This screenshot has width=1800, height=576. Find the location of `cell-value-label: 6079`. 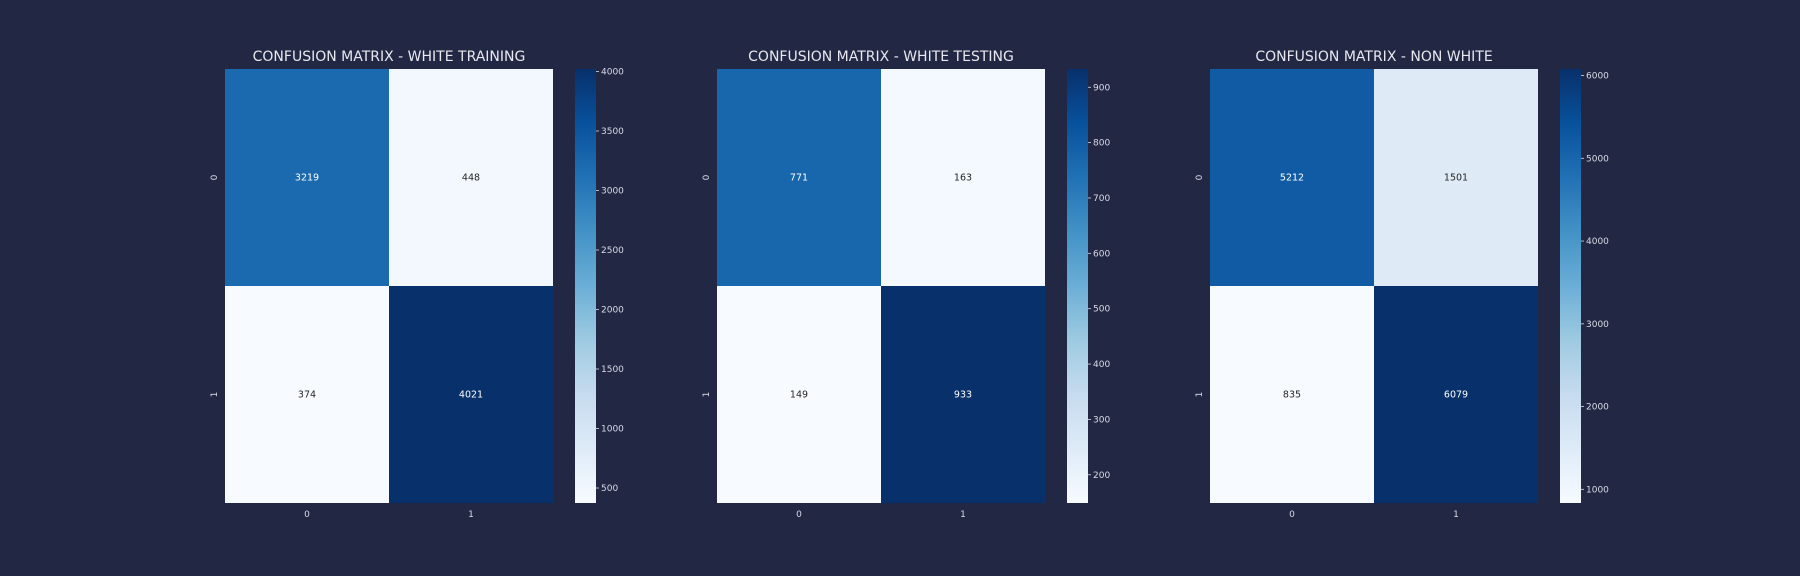

cell-value-label: 6079 is located at coordinates (1456, 395).